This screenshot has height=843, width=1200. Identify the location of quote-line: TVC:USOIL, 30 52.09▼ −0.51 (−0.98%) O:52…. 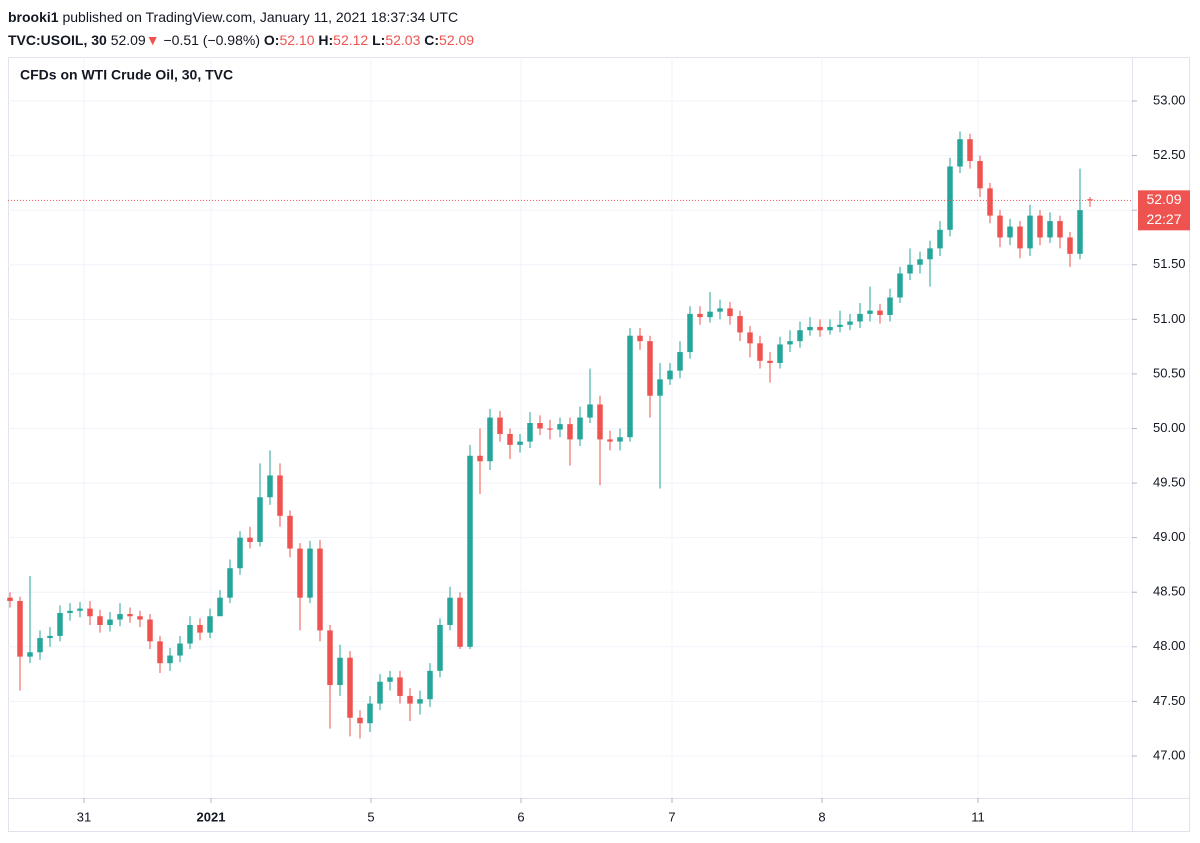
(241, 40).